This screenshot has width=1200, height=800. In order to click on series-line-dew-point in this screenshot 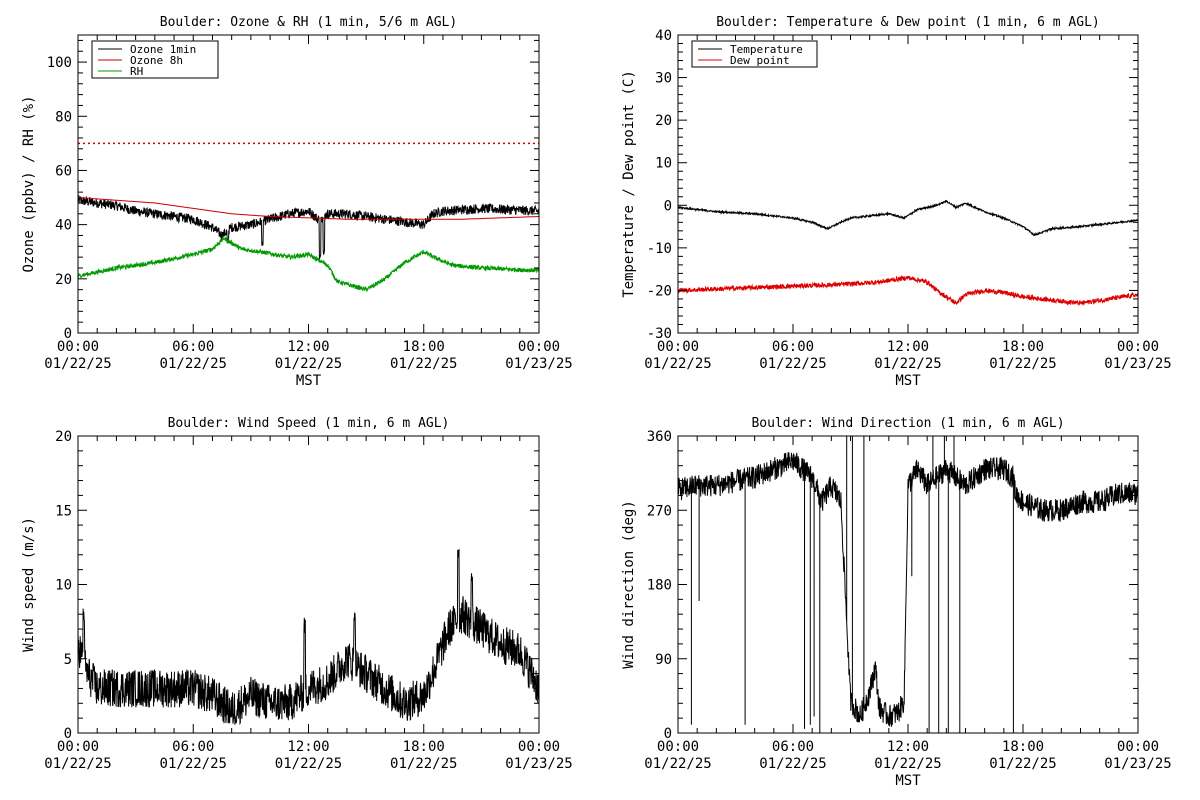, I will do `click(908, 290)`.